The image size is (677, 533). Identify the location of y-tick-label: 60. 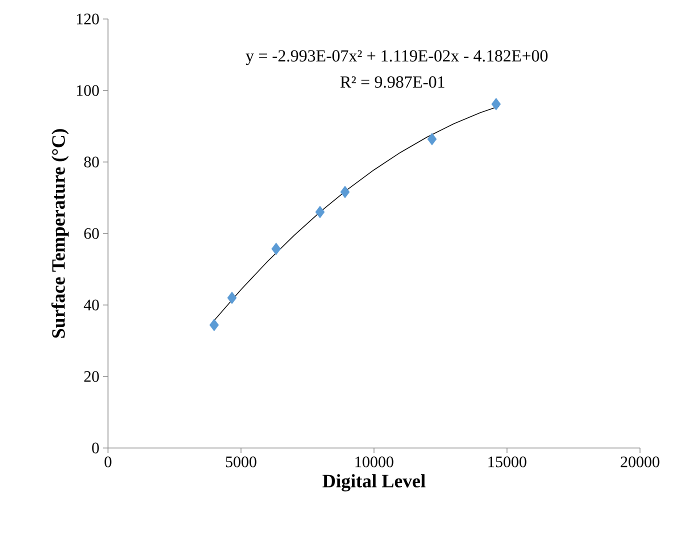
(91, 233).